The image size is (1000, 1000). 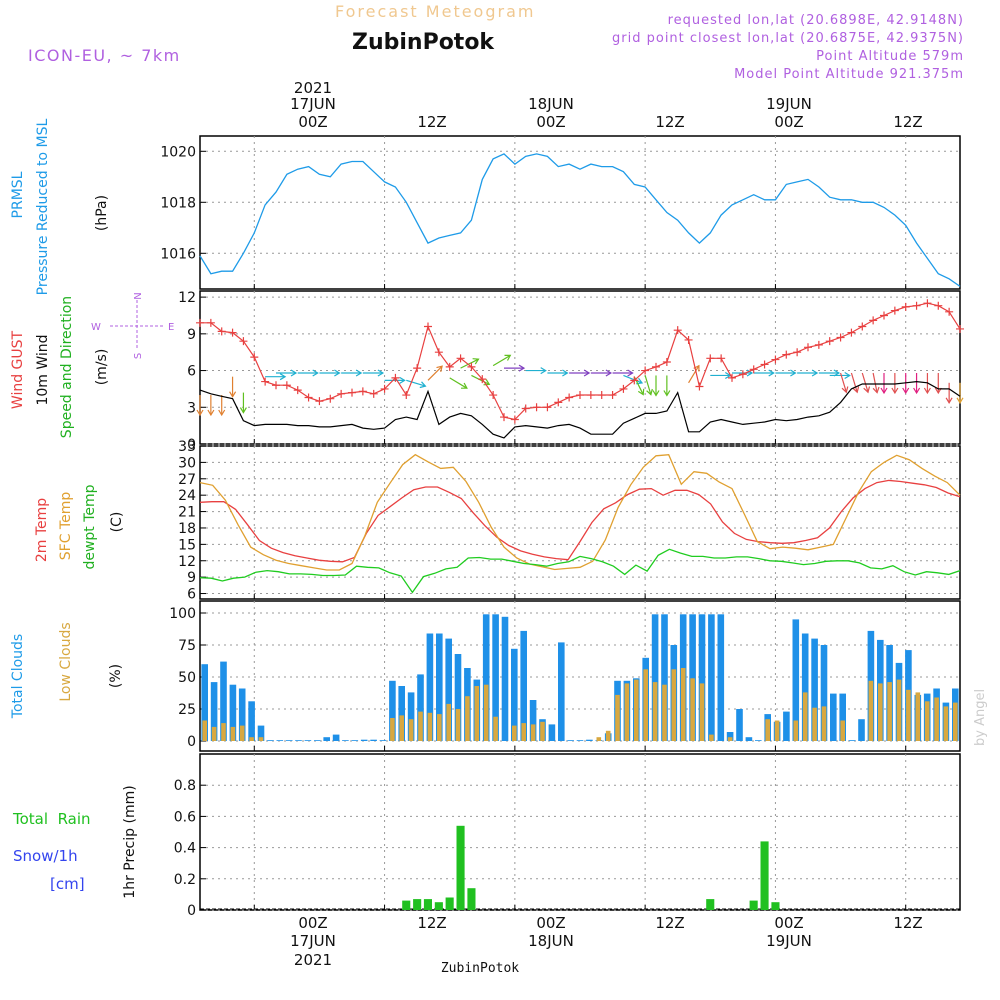 What do you see at coordinates (138, 295) in the screenshot?
I see `compass-n: N` at bounding box center [138, 295].